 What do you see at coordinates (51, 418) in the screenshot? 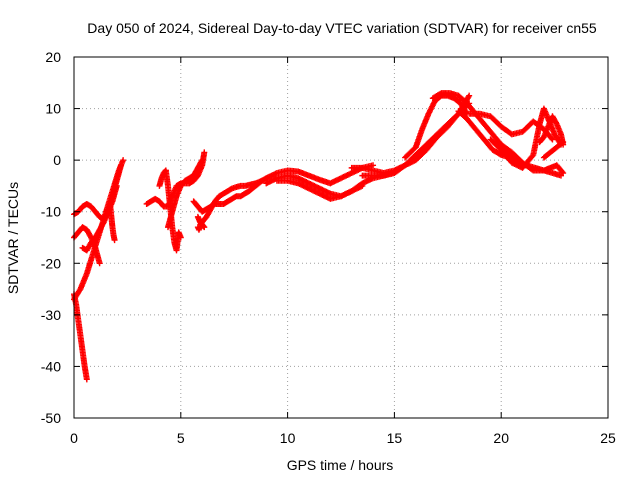
I see `y-tick-label: -50` at bounding box center [51, 418].